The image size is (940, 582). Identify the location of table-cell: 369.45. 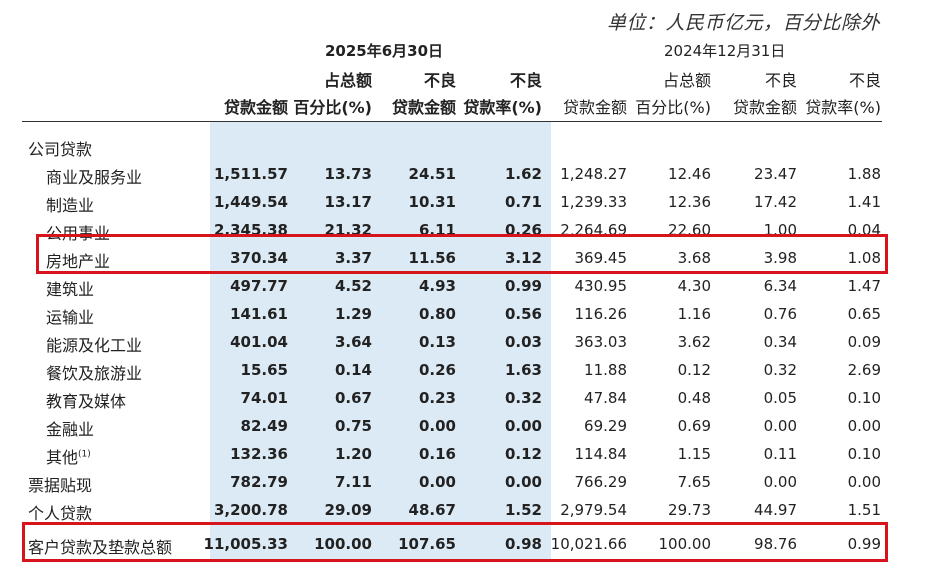
(601, 258).